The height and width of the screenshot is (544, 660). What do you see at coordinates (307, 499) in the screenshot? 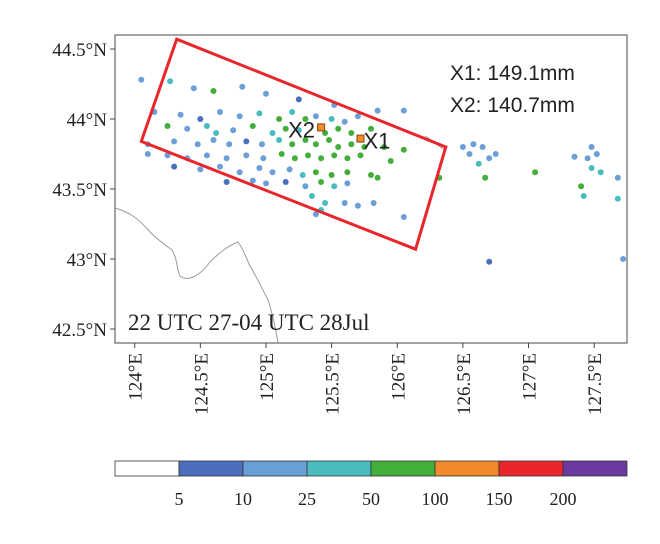
I see `colorbar-label: 25` at bounding box center [307, 499].